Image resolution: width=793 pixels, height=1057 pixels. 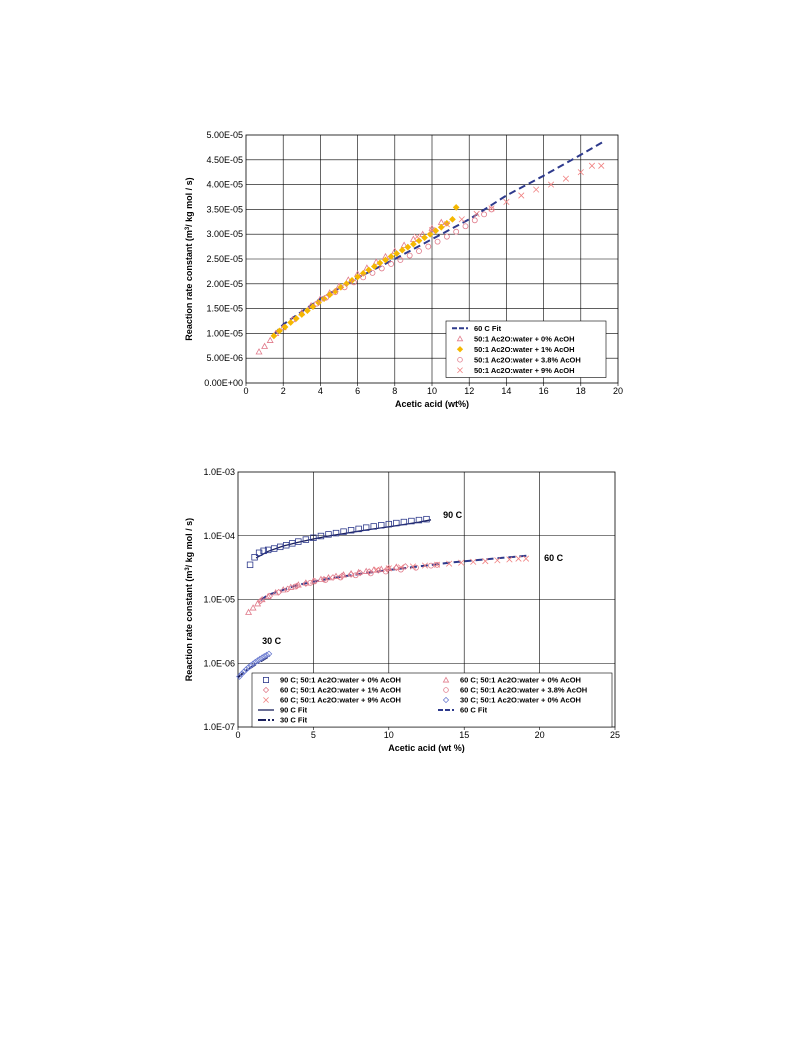 What do you see at coordinates (219, 727) in the screenshot?
I see `y-tick-label: 1.0E-07` at bounding box center [219, 727].